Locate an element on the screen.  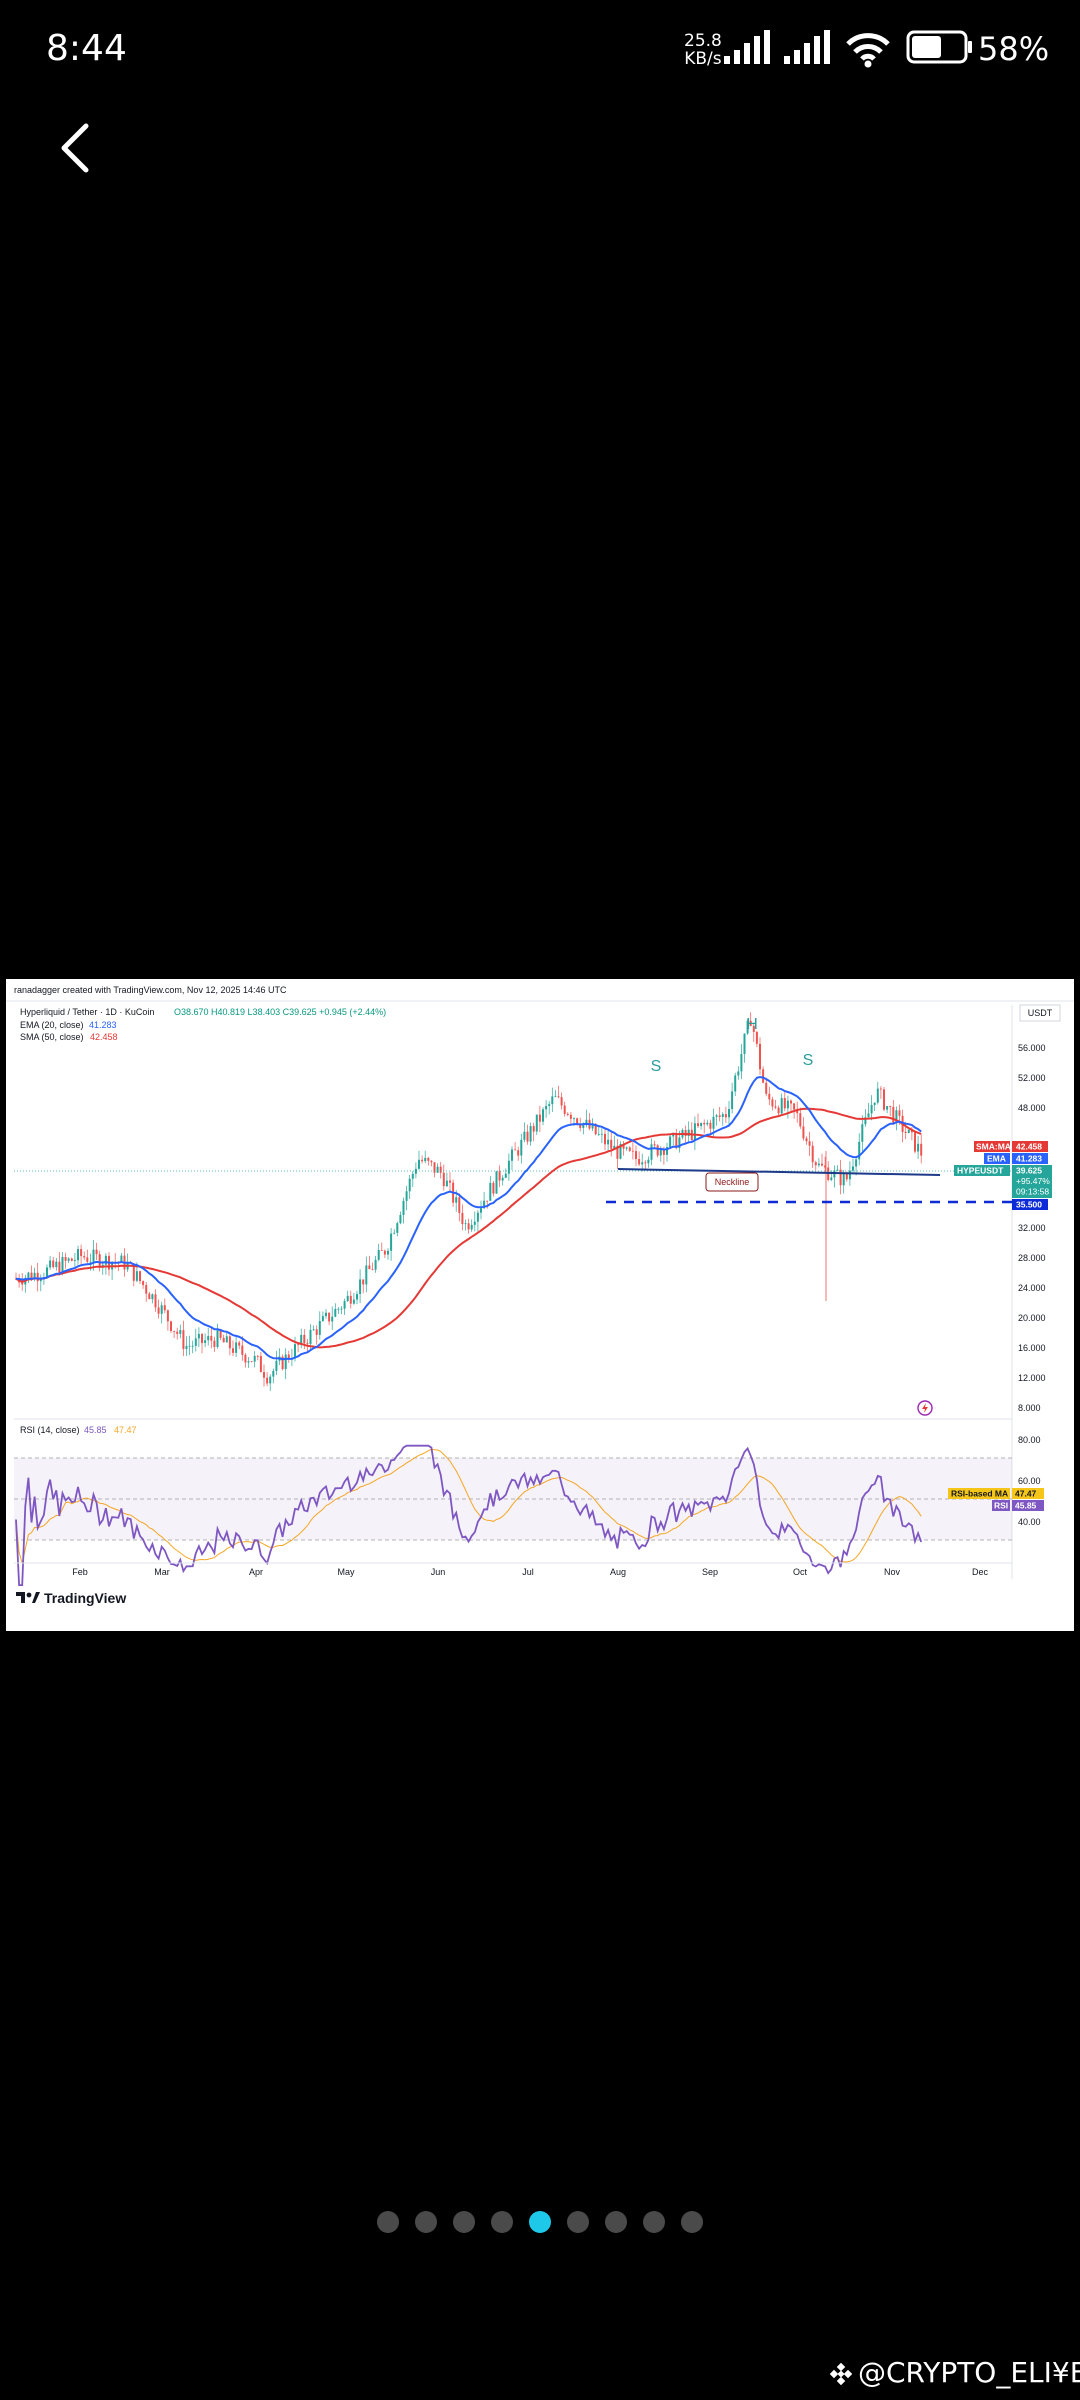
tradingview-brand: TradingView is located at coordinates (85, 1598).